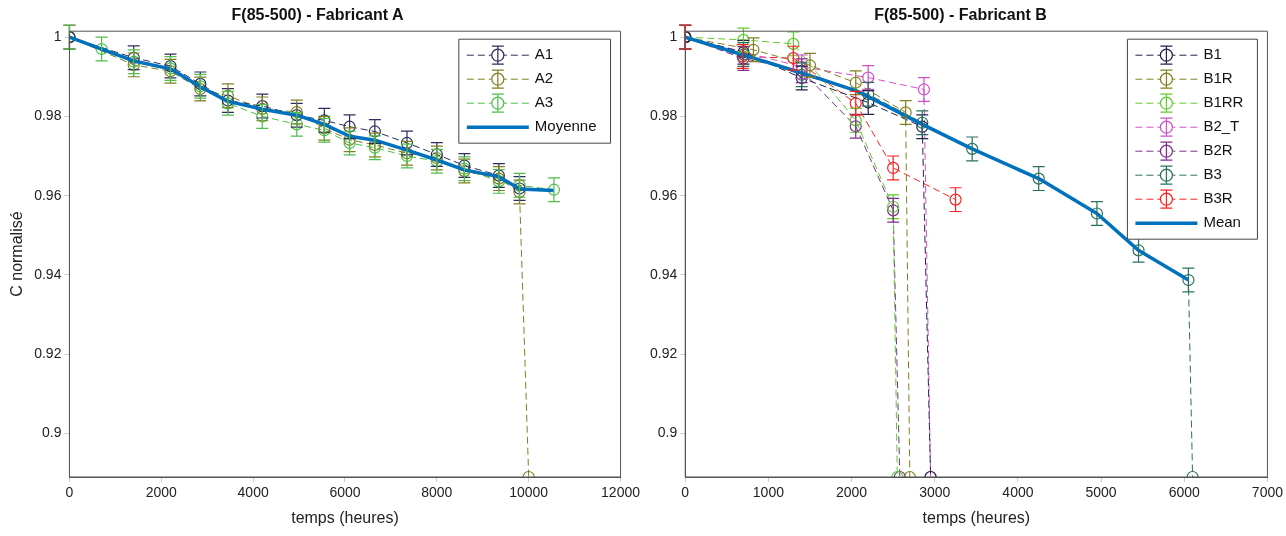 The height and width of the screenshot is (536, 1286). Describe the element at coordinates (1218, 150) in the screenshot. I see `legend-label: B2R` at that location.